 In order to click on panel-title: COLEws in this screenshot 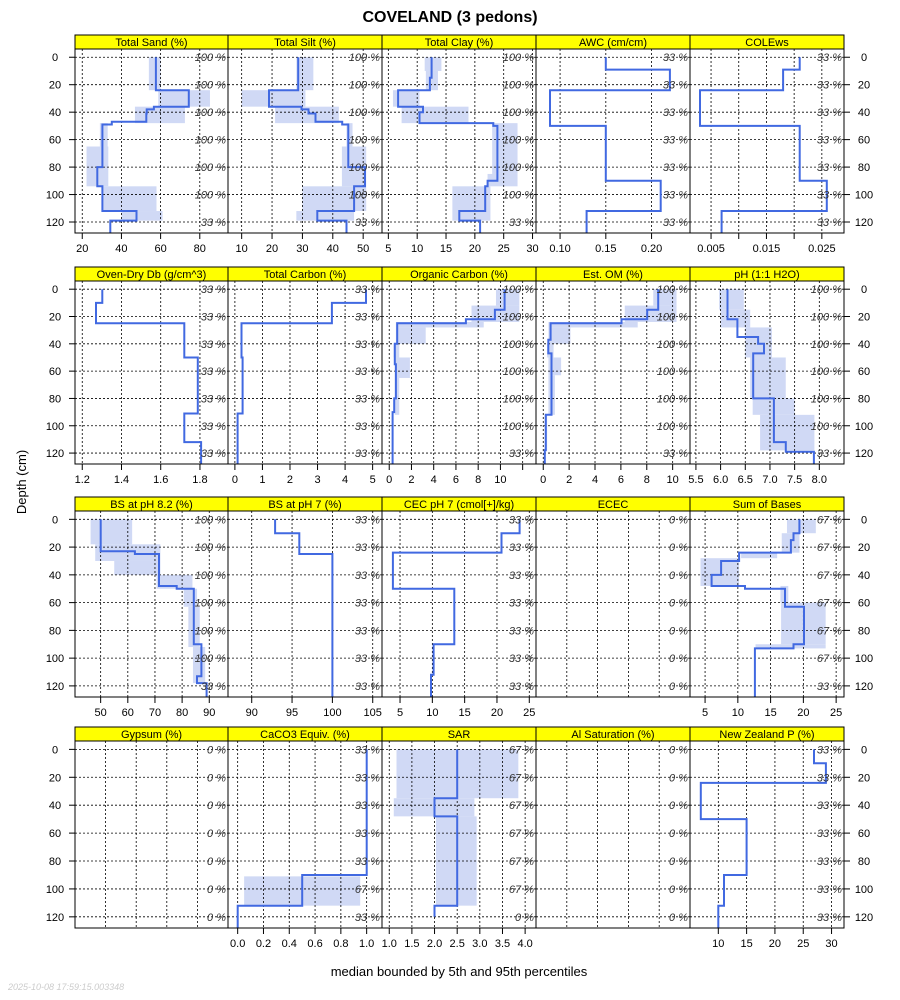, I will do `click(767, 43)`.